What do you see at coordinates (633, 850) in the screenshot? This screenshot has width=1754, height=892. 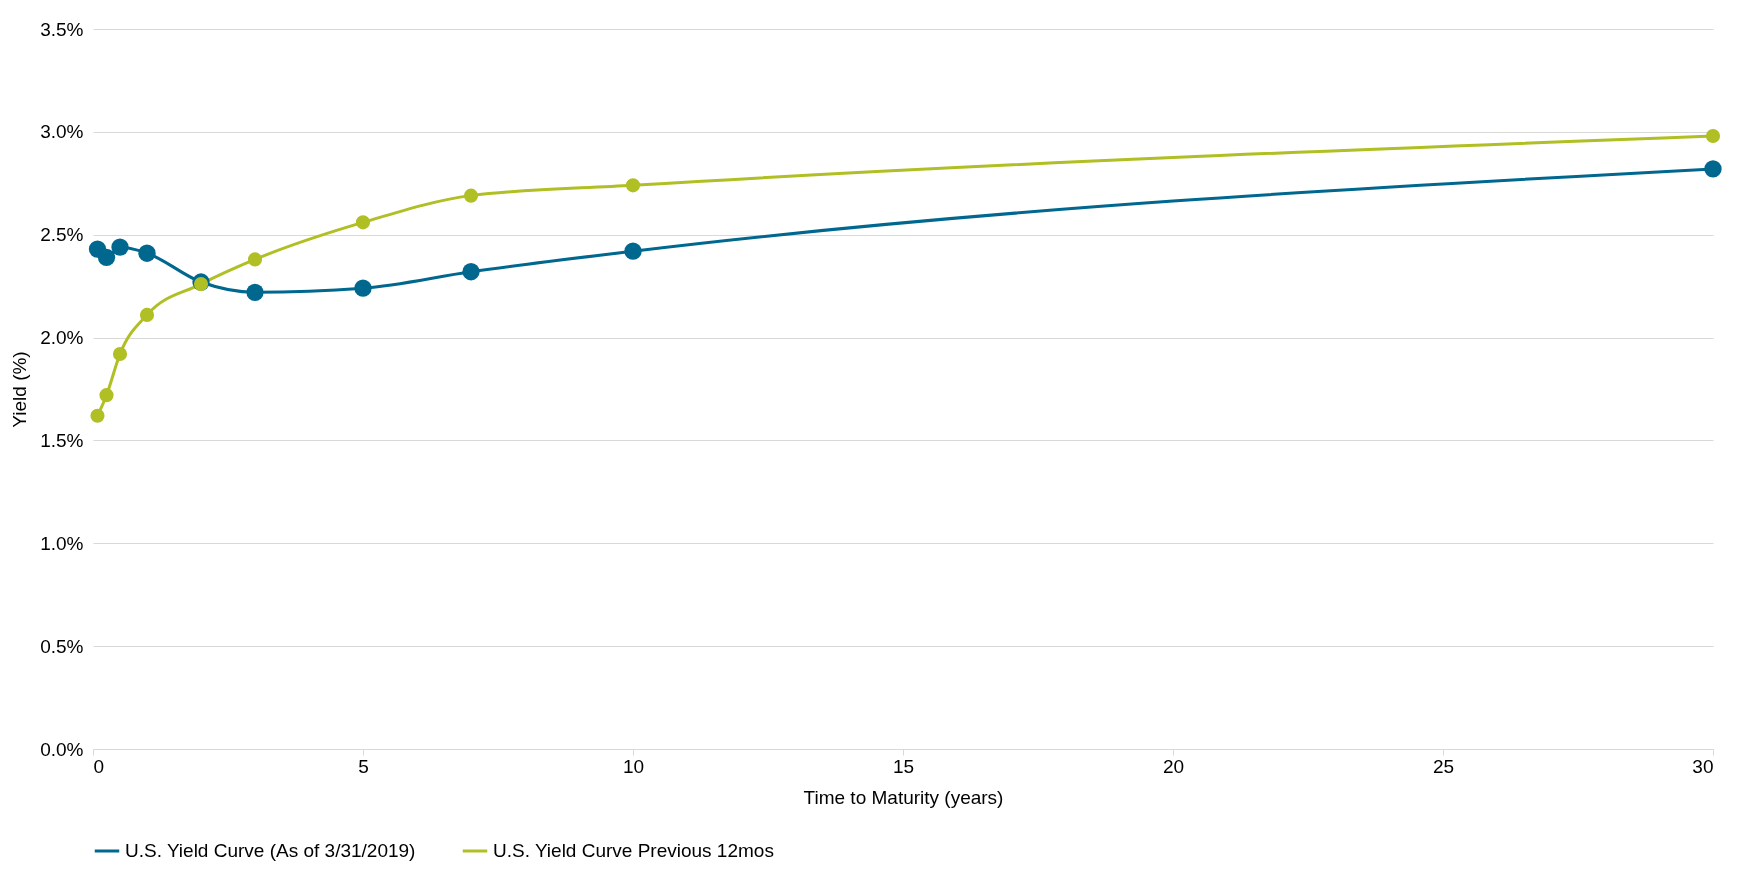 I see `legend-label: U.S. Yield Curve Previous 12mos` at bounding box center [633, 850].